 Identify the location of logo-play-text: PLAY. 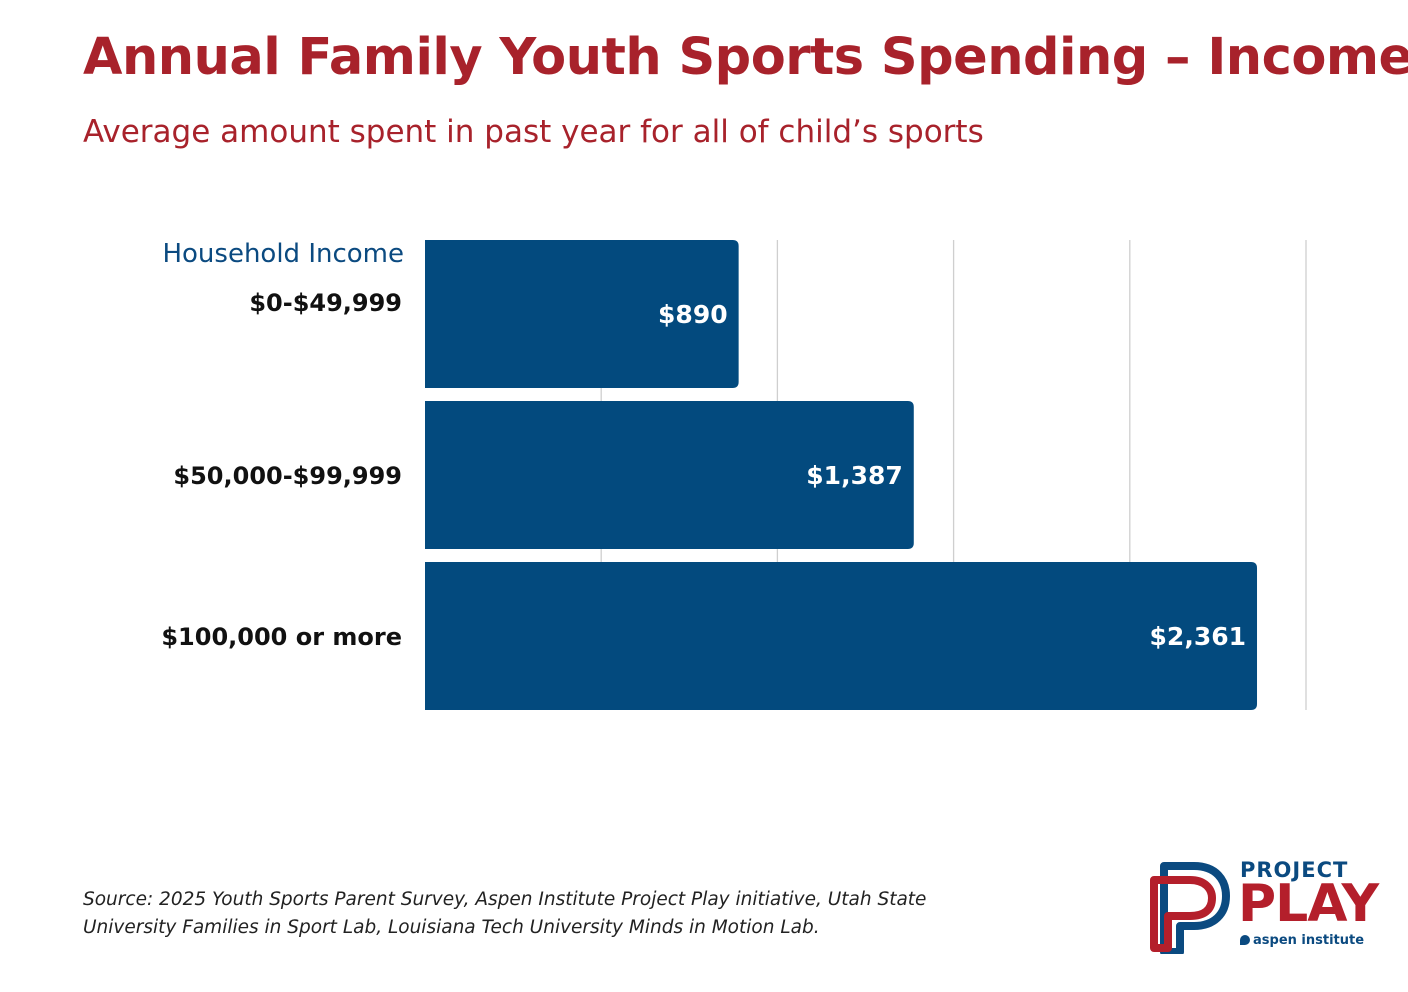
(1308, 904).